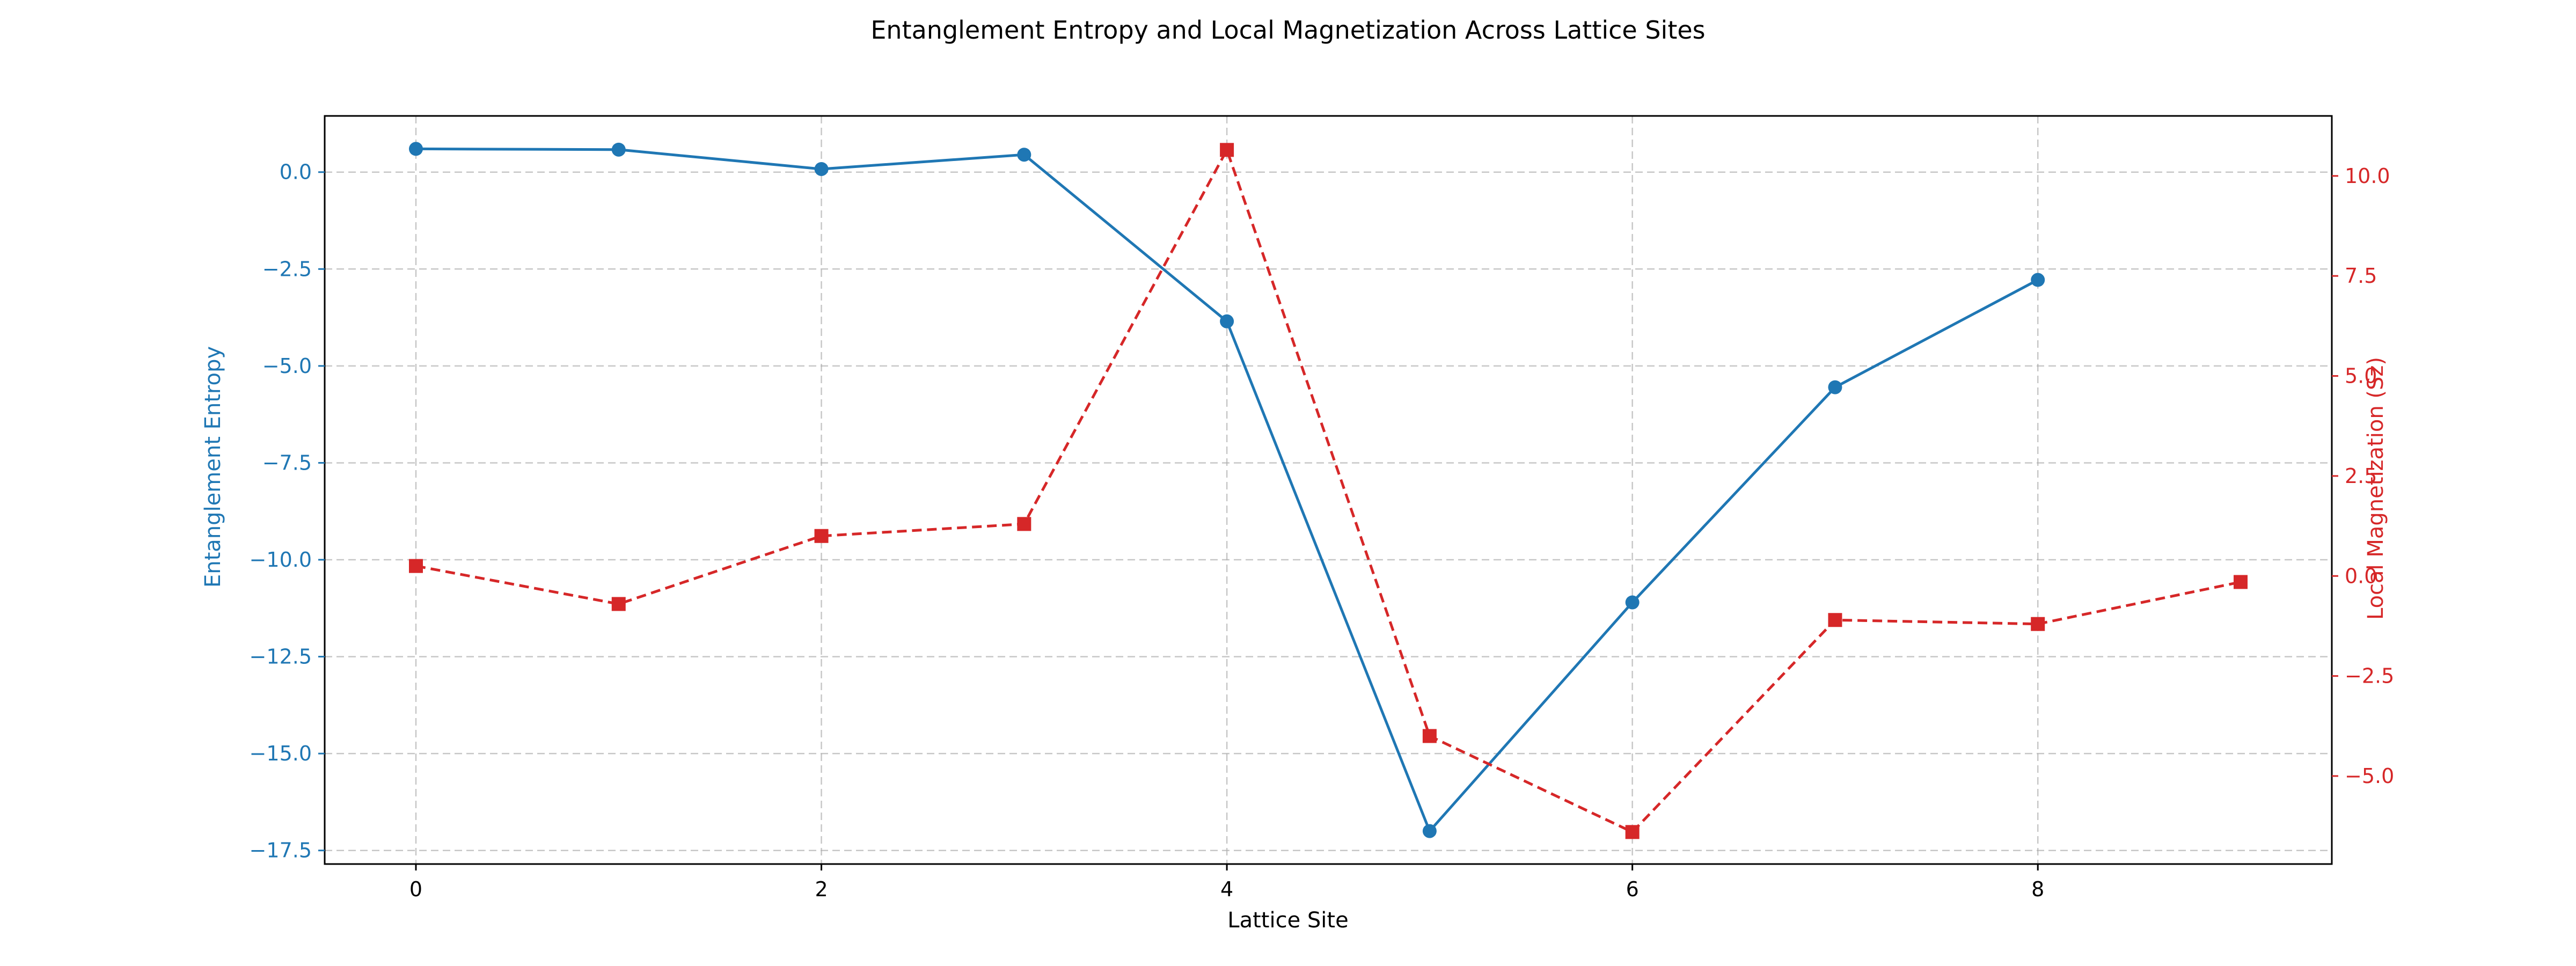 The image size is (2576, 966). Describe the element at coordinates (287, 462) in the screenshot. I see `left-tick-label: −7.5` at that location.